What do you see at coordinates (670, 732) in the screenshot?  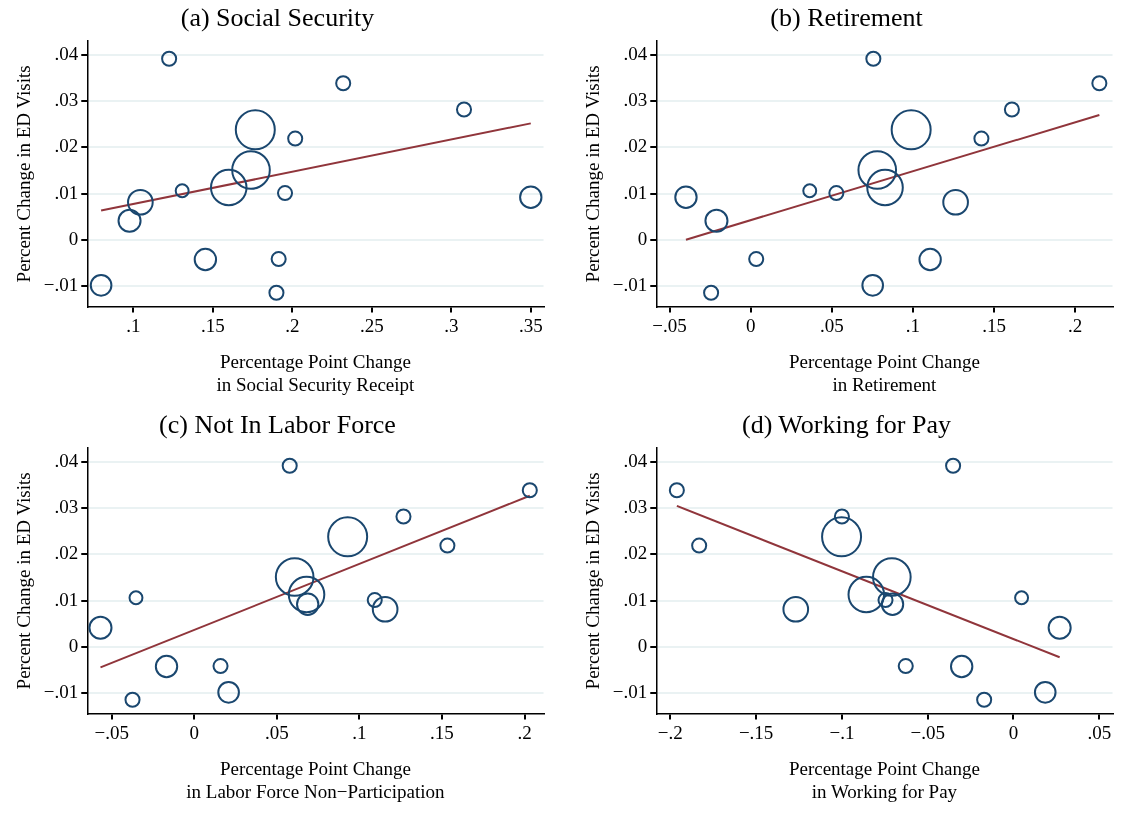 I see `x-tick-label: −.2` at bounding box center [670, 732].